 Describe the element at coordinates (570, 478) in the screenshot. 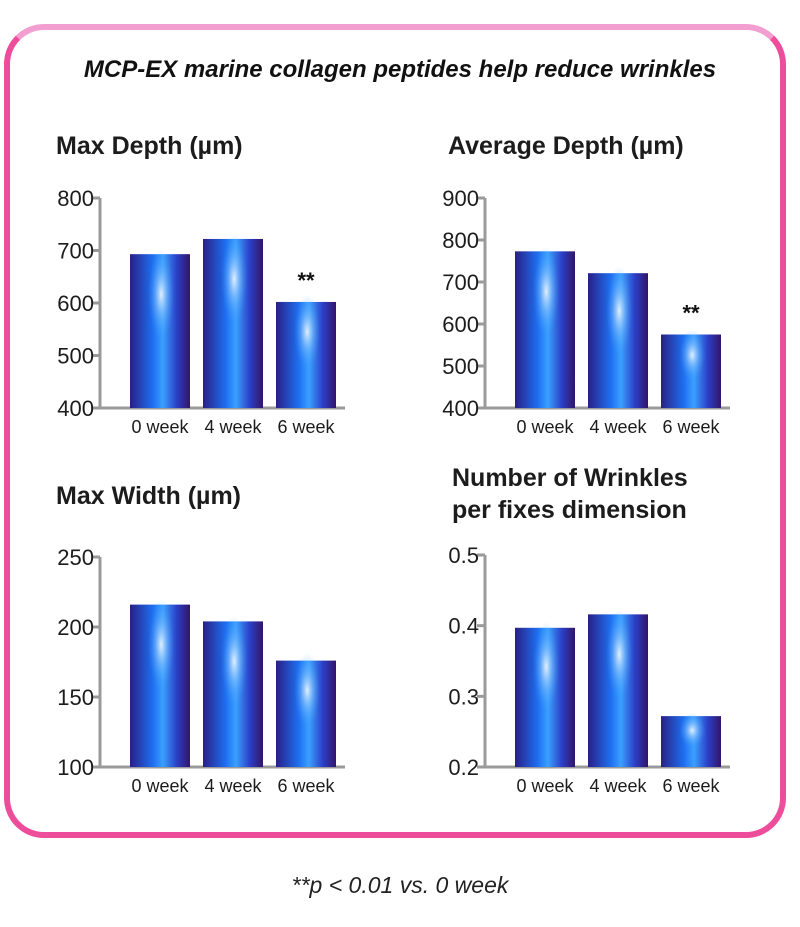

I see `chart-title-line-1: Number of Wrinkles` at that location.